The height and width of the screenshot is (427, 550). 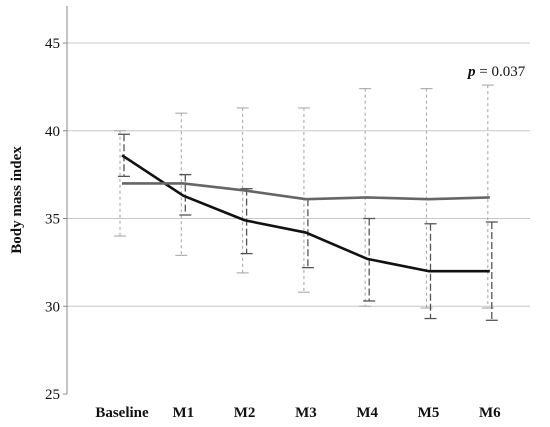 What do you see at coordinates (245, 413) in the screenshot?
I see `x-tick-label-m2: M2` at bounding box center [245, 413].